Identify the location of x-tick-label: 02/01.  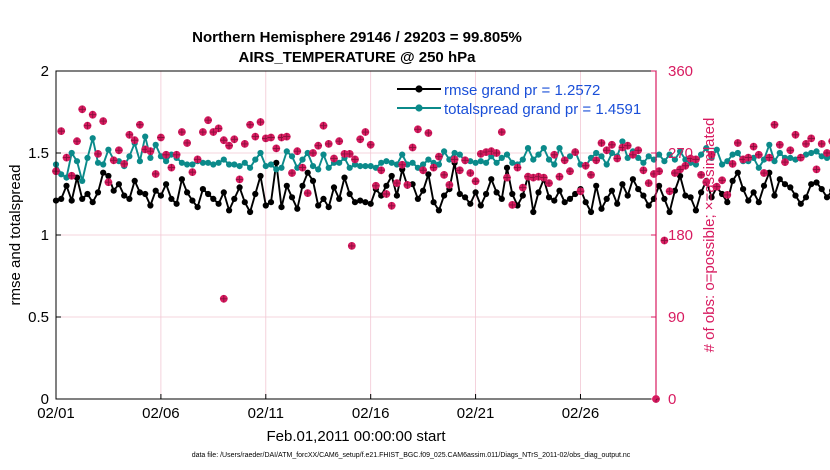
(56, 413).